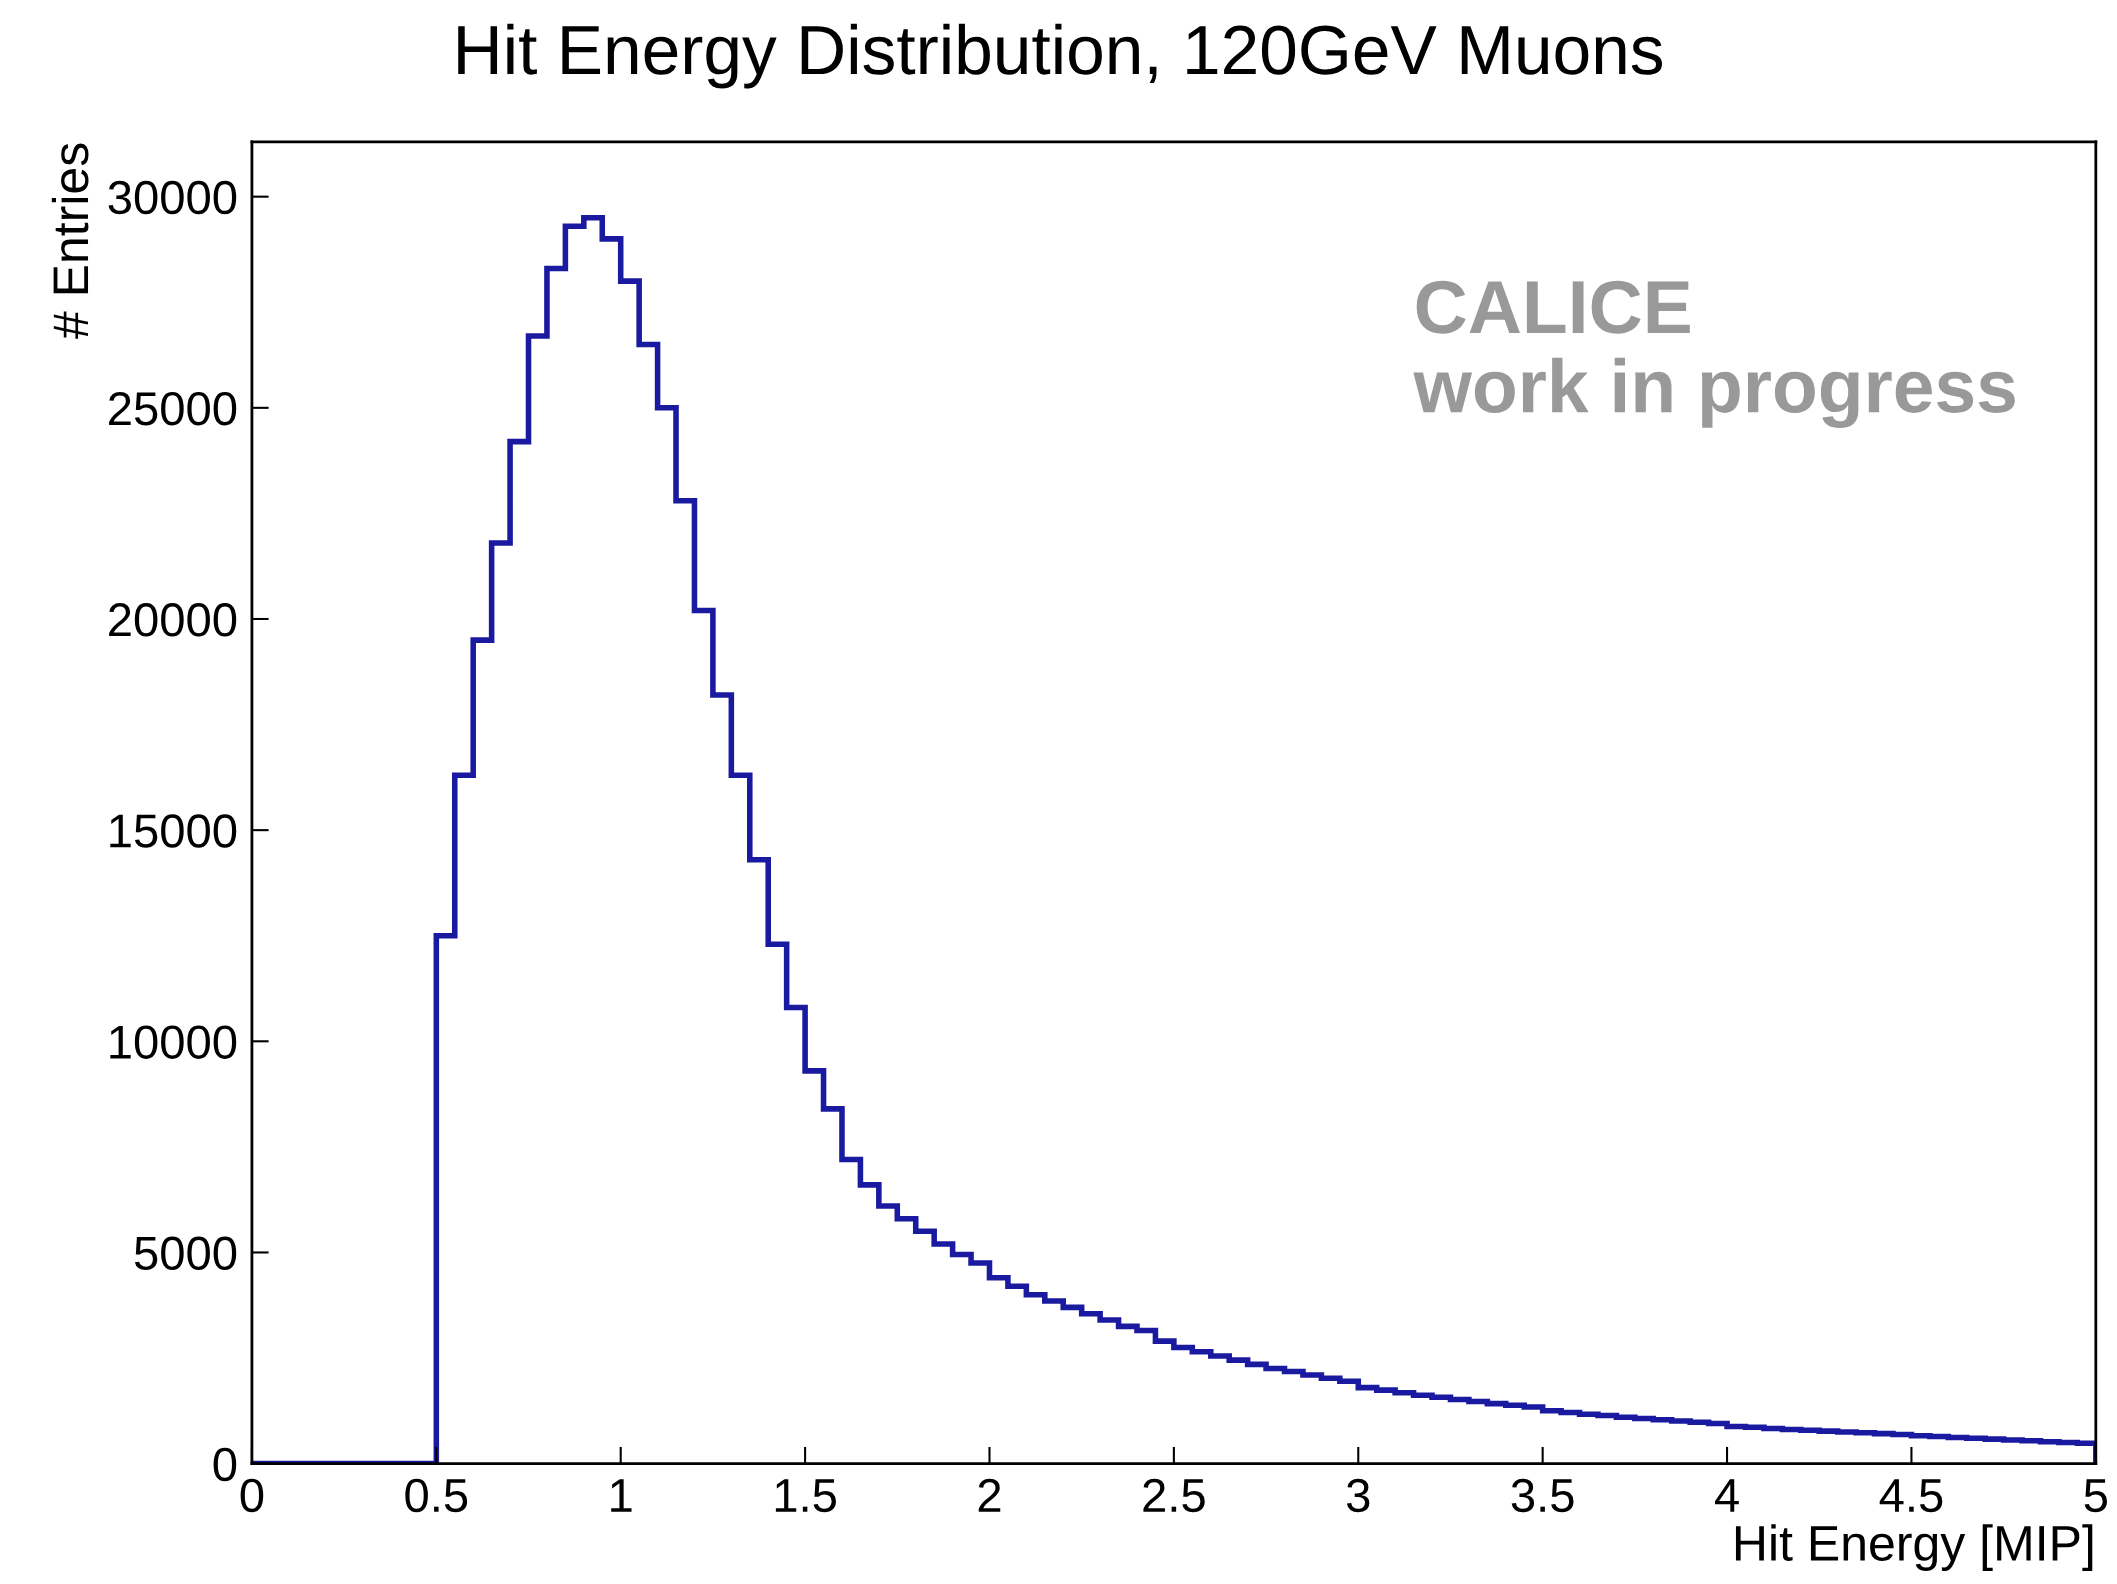  Describe the element at coordinates (70, 241) in the screenshot. I see `y-axis-title: # Entries` at that location.